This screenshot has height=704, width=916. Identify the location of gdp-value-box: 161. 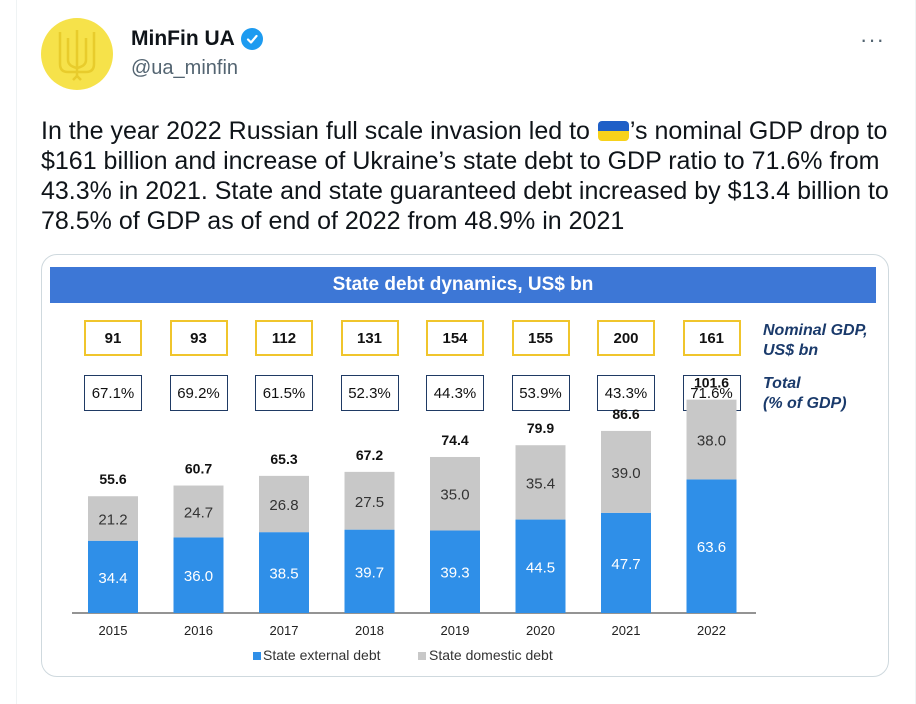
(711, 338).